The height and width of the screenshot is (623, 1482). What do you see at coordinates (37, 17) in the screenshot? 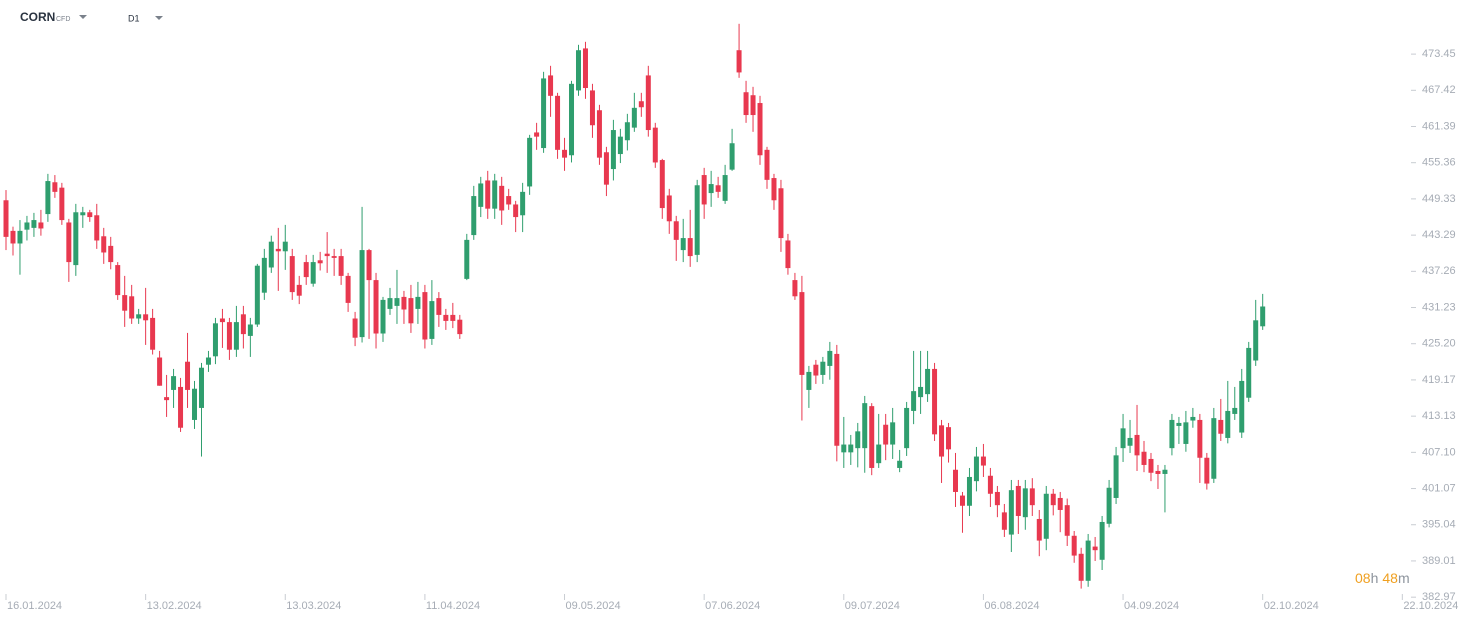
I see `symbol: CORN` at bounding box center [37, 17].